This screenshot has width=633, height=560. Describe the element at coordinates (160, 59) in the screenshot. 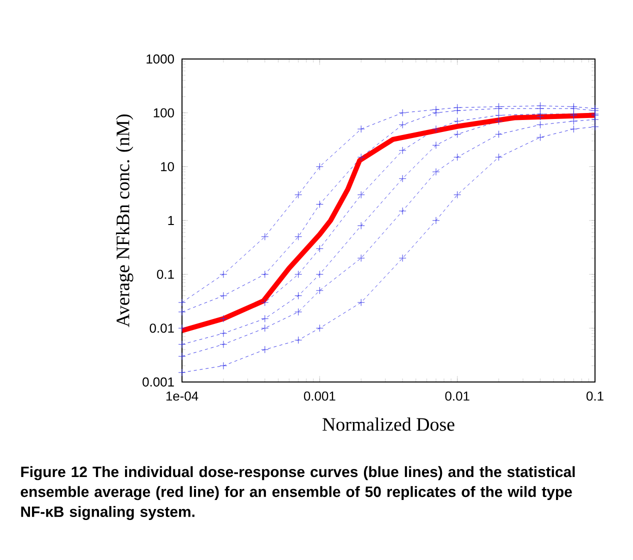

I see `y-tick-label: 1000` at that location.